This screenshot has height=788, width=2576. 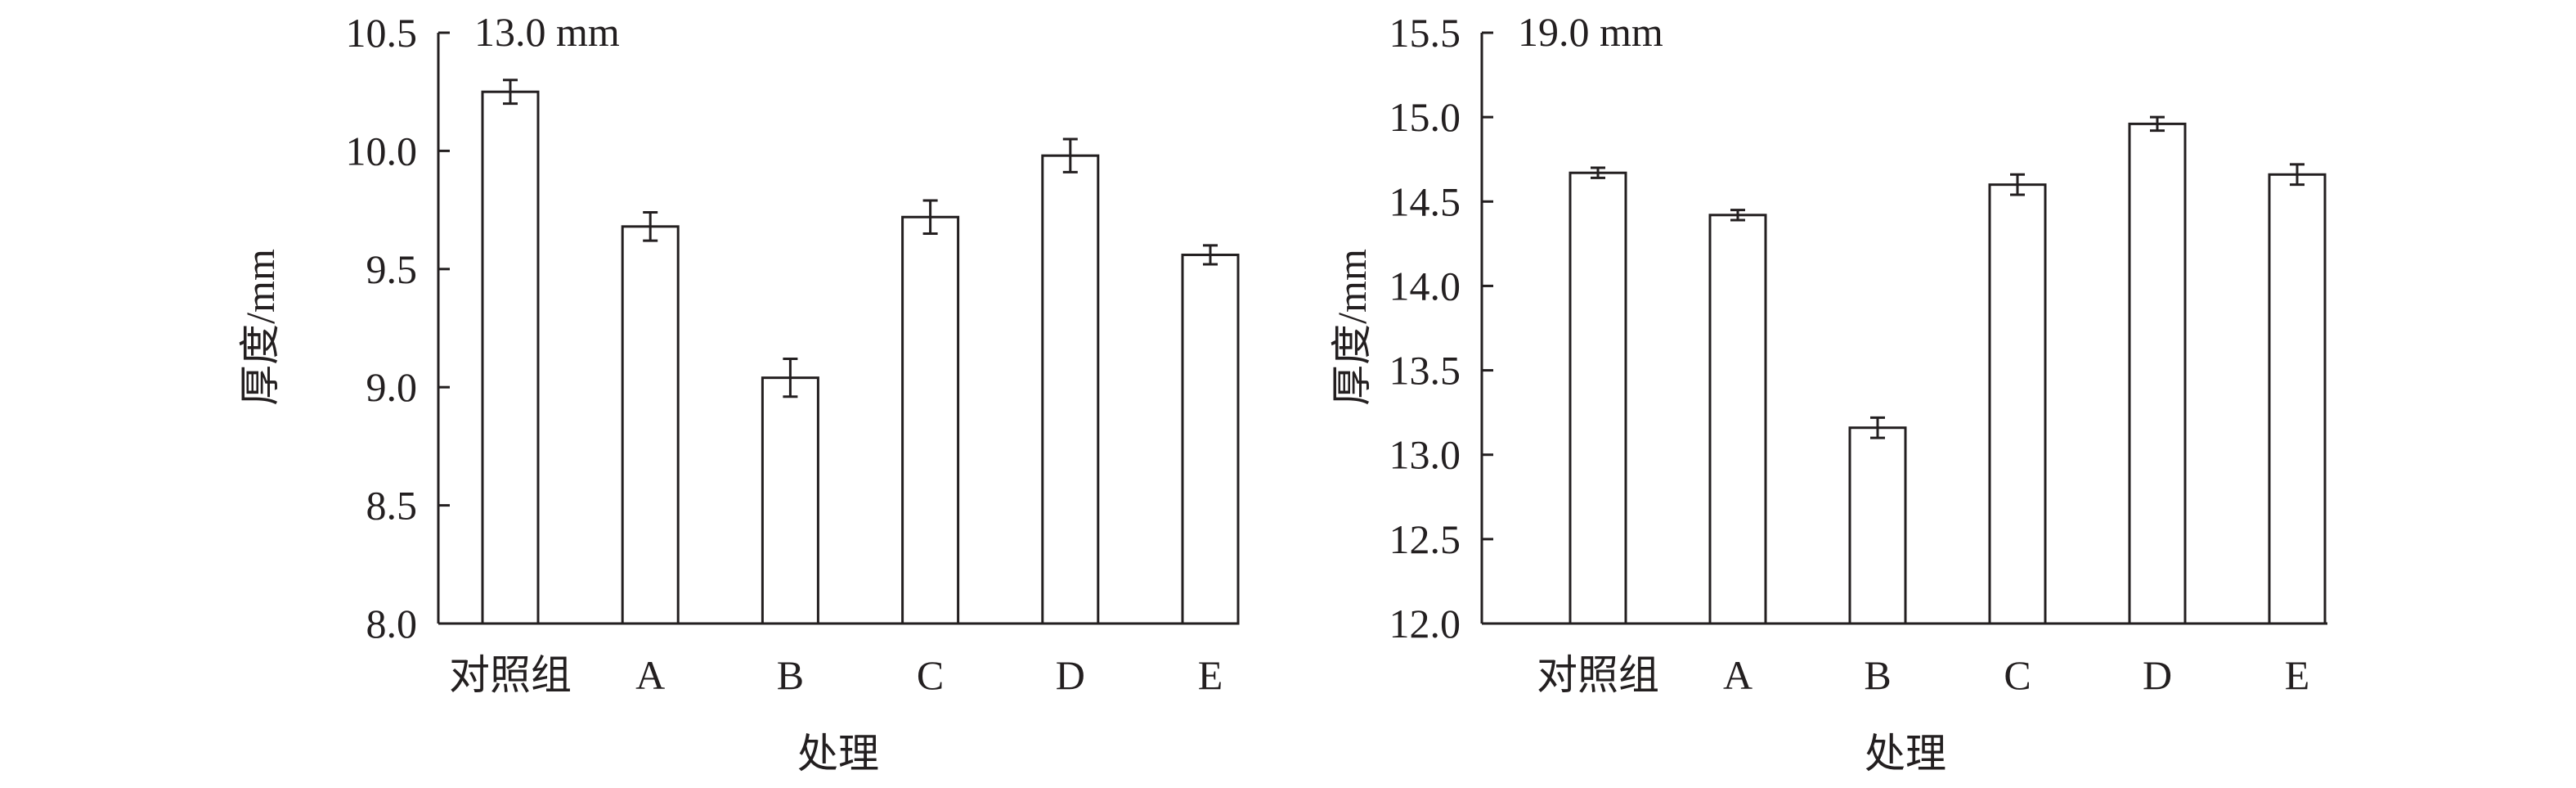 I want to click on y-tick-label: 12.5, so click(x=1425, y=539).